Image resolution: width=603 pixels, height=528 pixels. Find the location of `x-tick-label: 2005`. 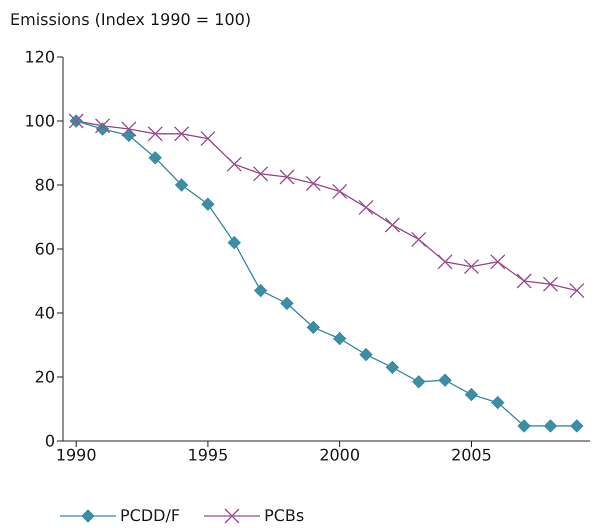

x-tick-label: 2005 is located at coordinates (471, 454).